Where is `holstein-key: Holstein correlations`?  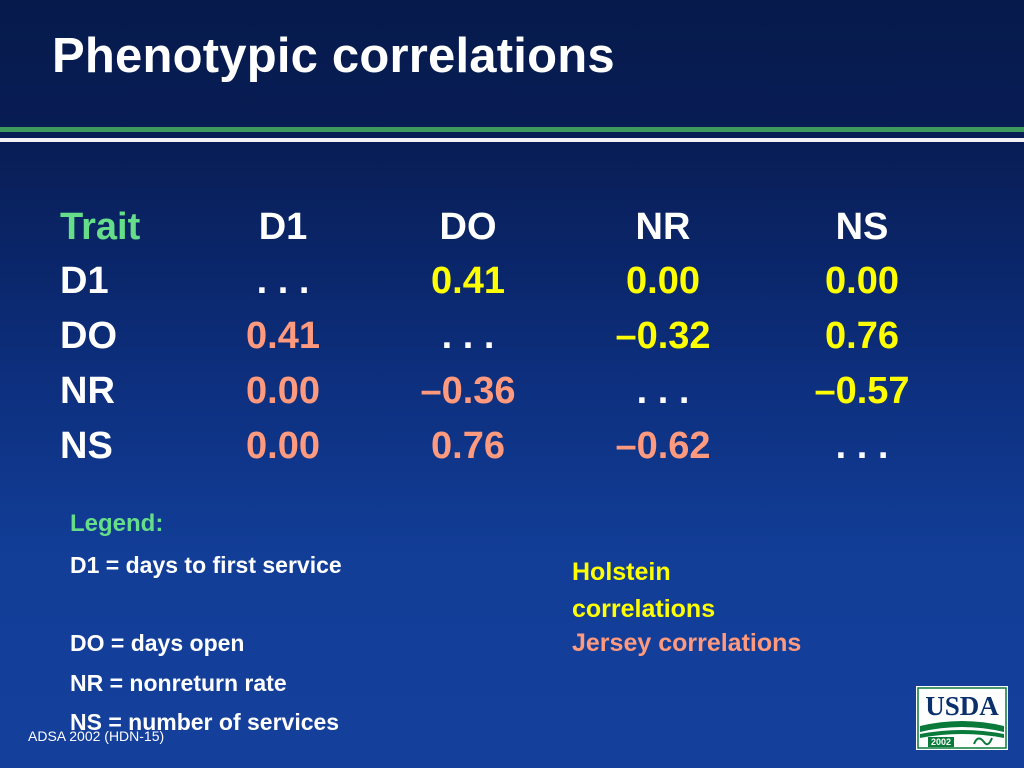
holstein-key: Holstein correlations is located at coordinates (644, 590).